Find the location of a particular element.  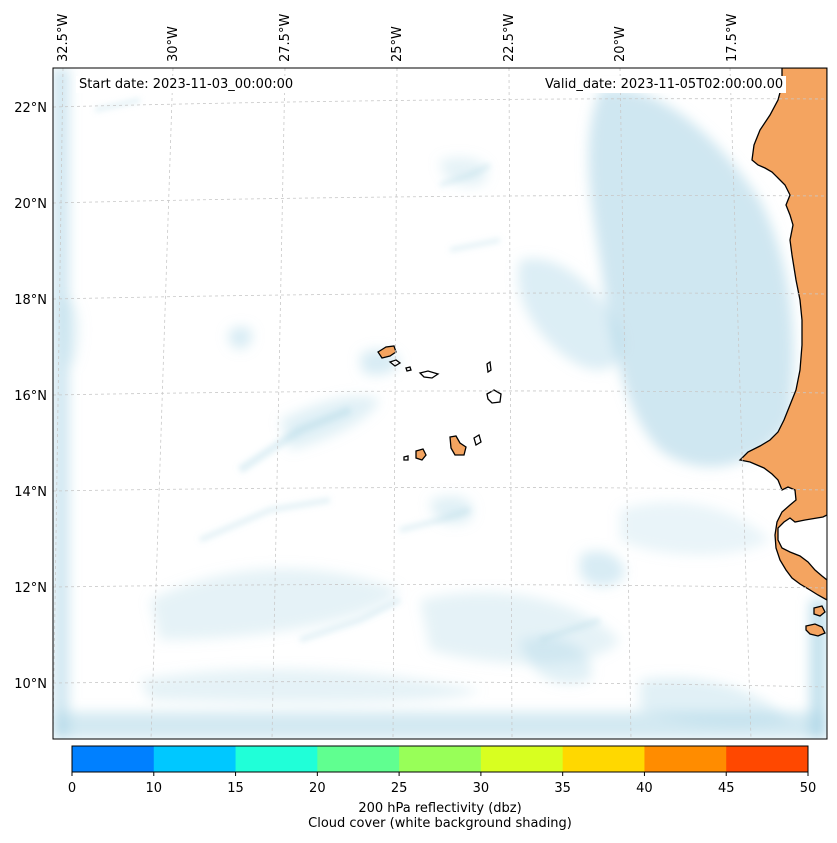

island-fogo is located at coordinates (421, 454).